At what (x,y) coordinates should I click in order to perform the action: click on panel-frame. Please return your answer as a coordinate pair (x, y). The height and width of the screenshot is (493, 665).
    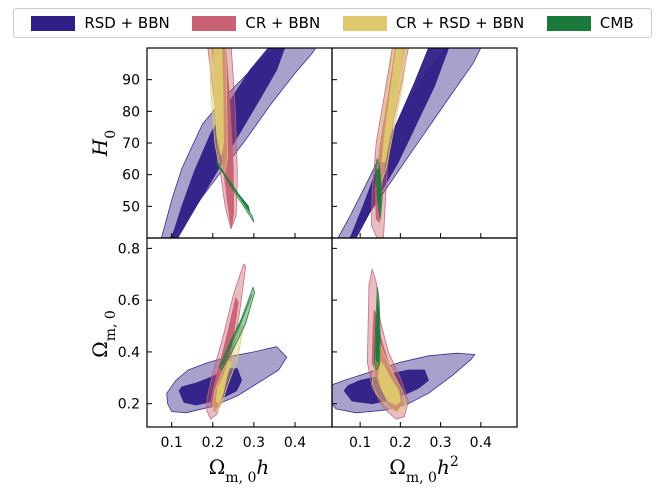
    Looking at the image, I should click on (424, 332).